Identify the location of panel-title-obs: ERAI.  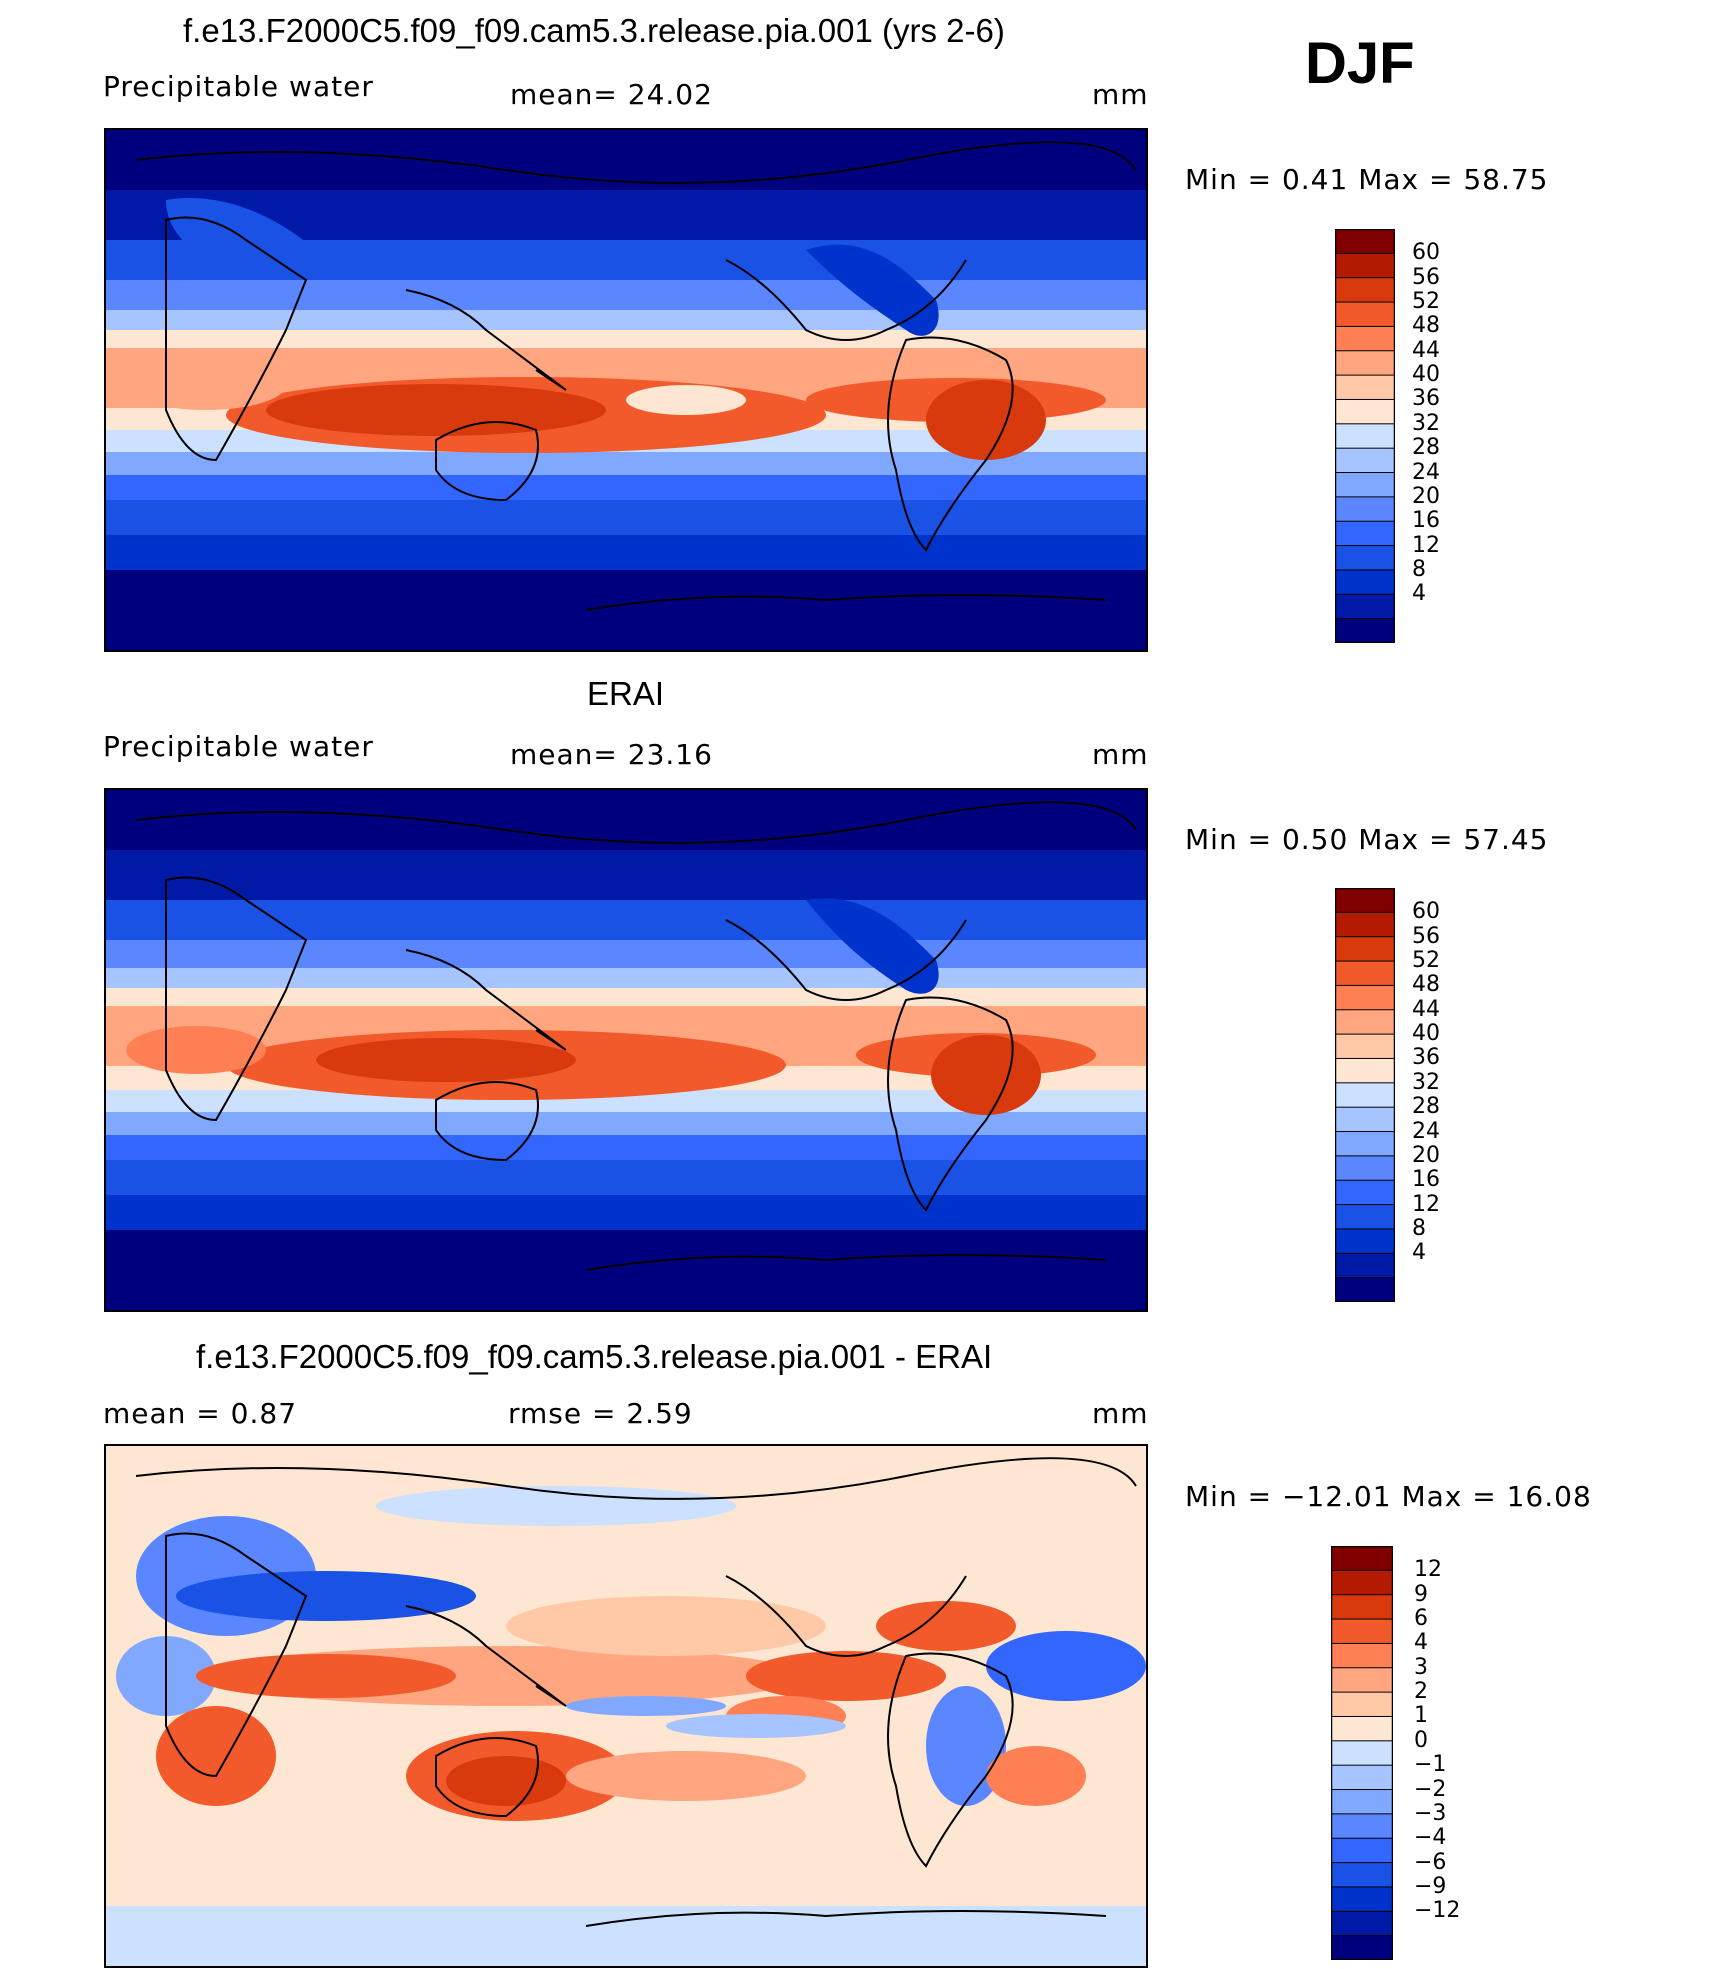
(626, 693).